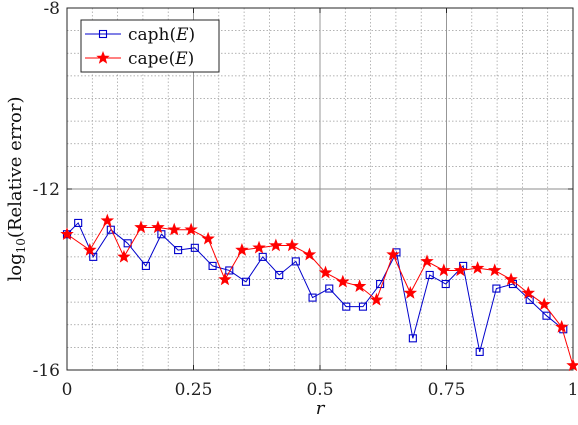 Image resolution: width=578 pixels, height=425 pixels. I want to click on y-axis-label: log10(Relative error), so click(16, 189).